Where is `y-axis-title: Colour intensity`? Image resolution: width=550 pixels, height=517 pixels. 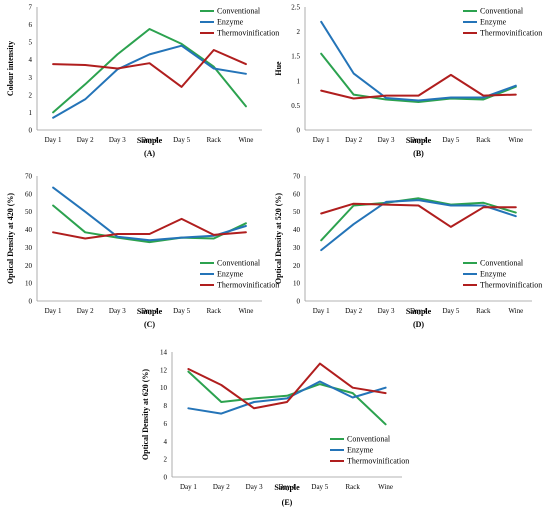
y-axis-title: Colour intensity is located at coordinates (10, 68).